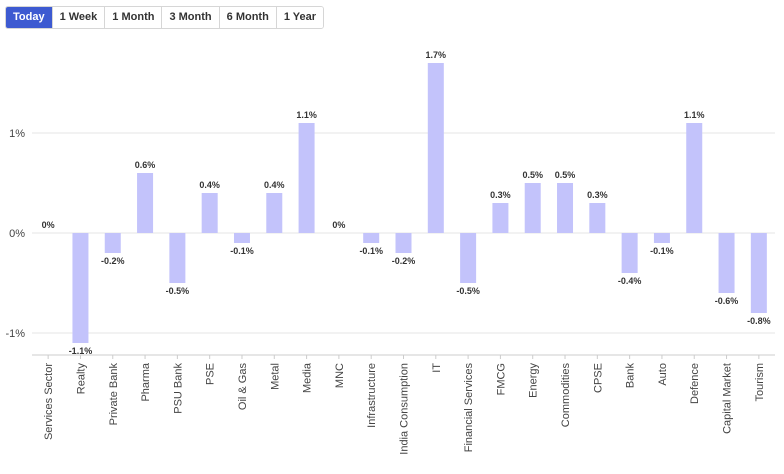 This screenshot has height=474, width=784. Describe the element at coordinates (695, 383) in the screenshot. I see `x-category-label: Defence` at that location.